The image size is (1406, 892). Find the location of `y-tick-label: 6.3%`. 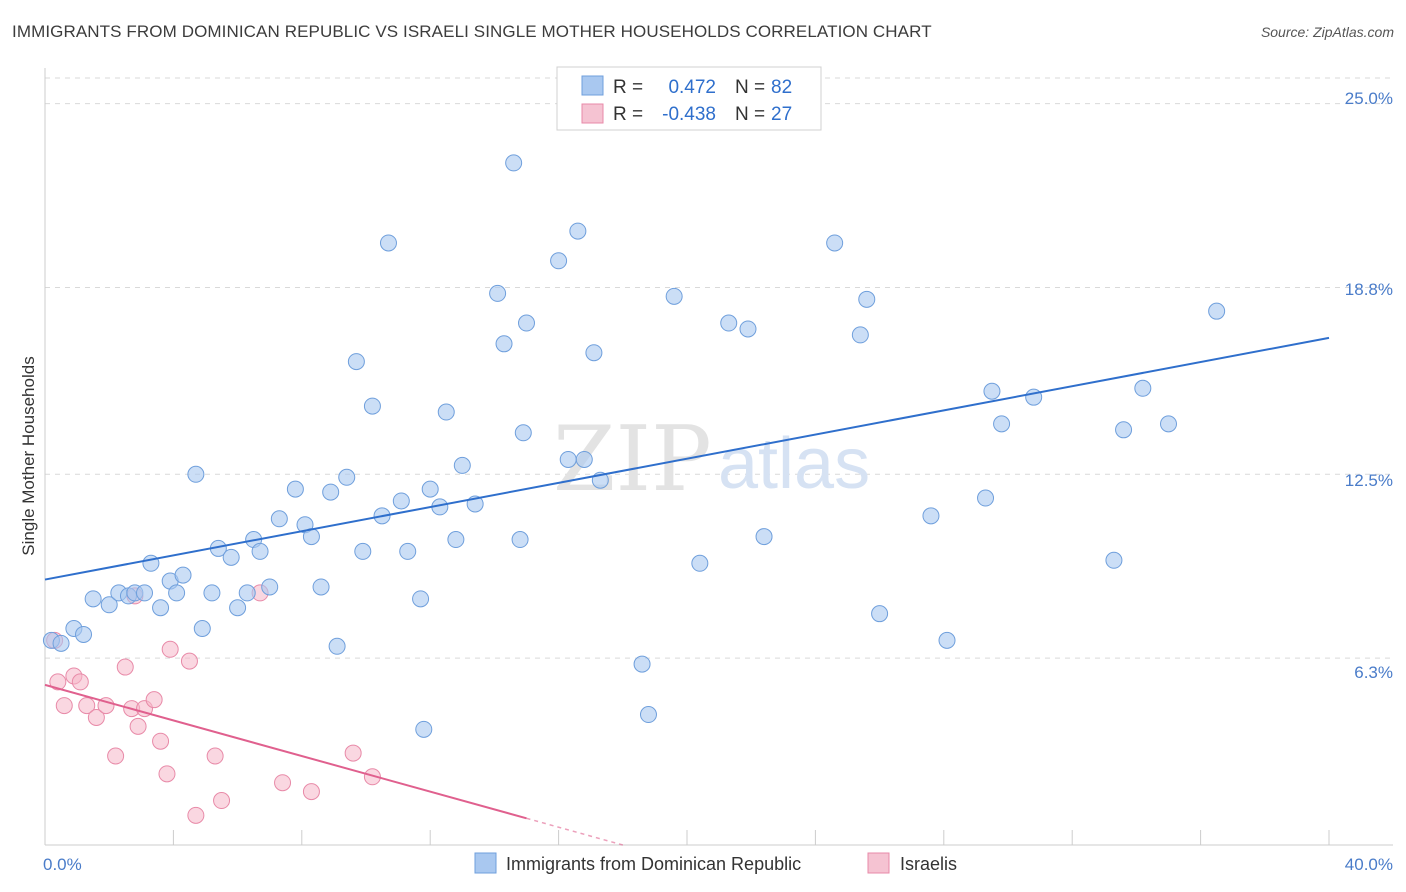

y-tick-label: 6.3% is located at coordinates (1373, 672).